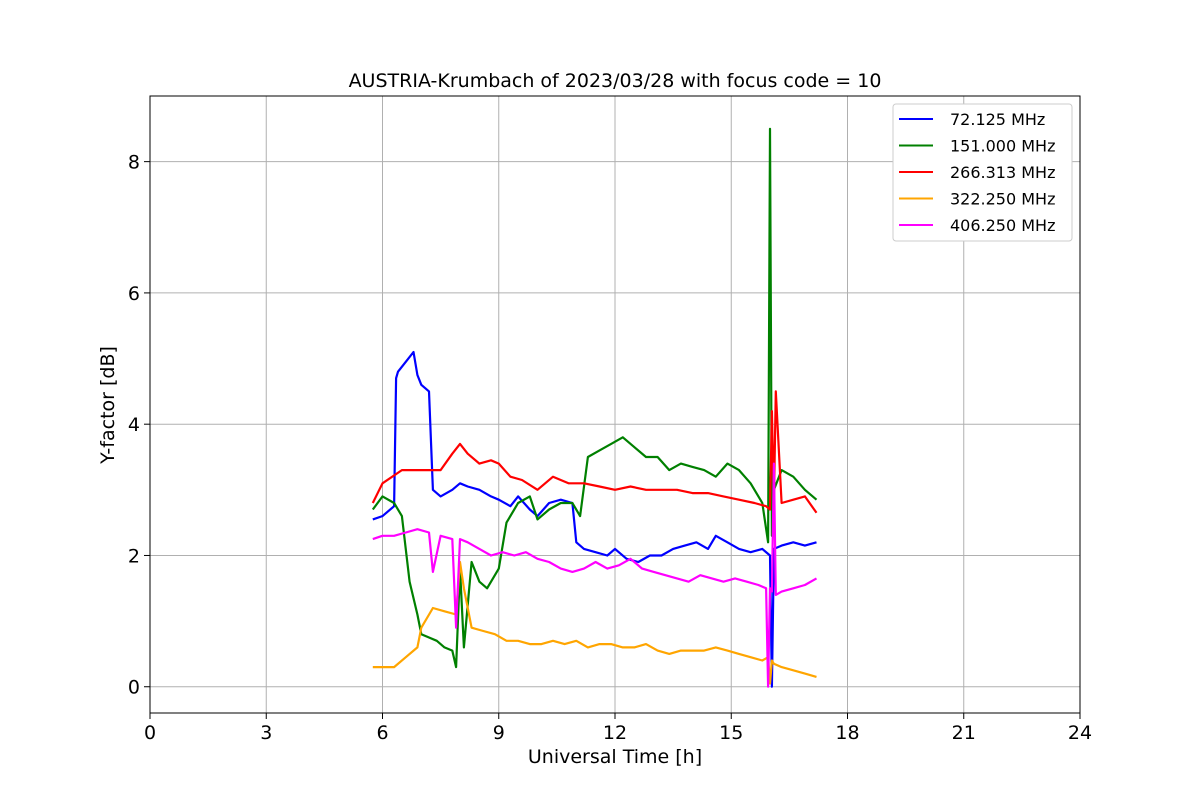  I want to click on y-tick-label: 2, so click(134, 556).